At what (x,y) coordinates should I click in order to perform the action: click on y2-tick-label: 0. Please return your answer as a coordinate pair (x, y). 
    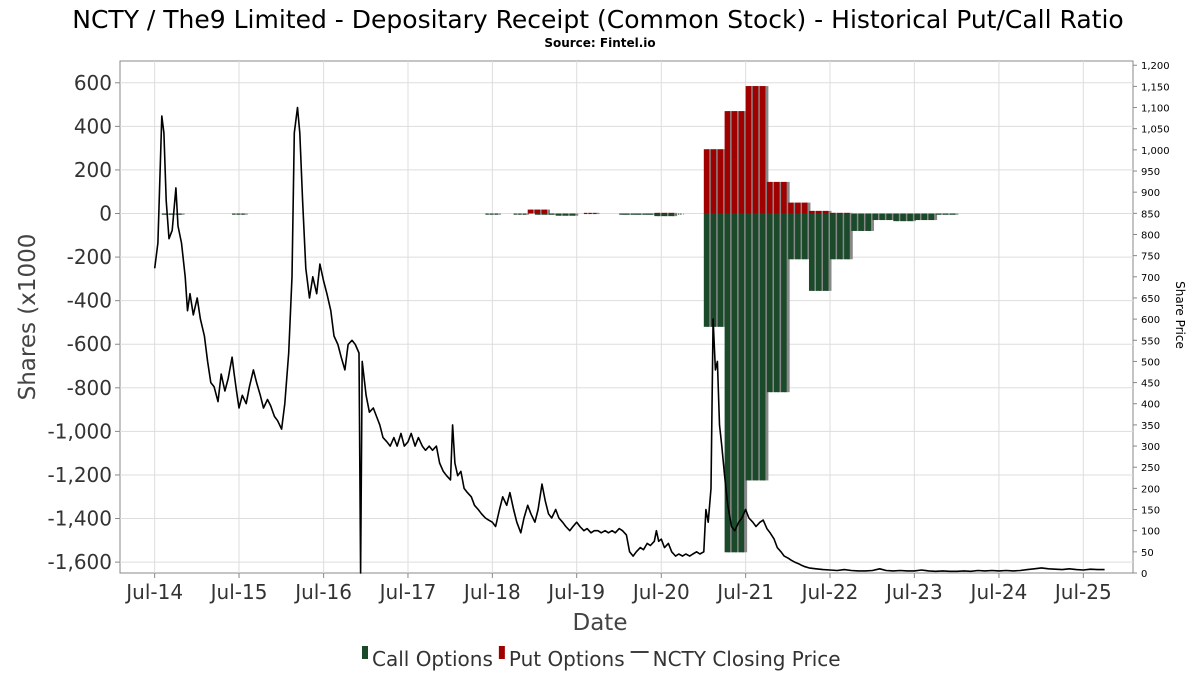
    Looking at the image, I should click on (1144, 574).